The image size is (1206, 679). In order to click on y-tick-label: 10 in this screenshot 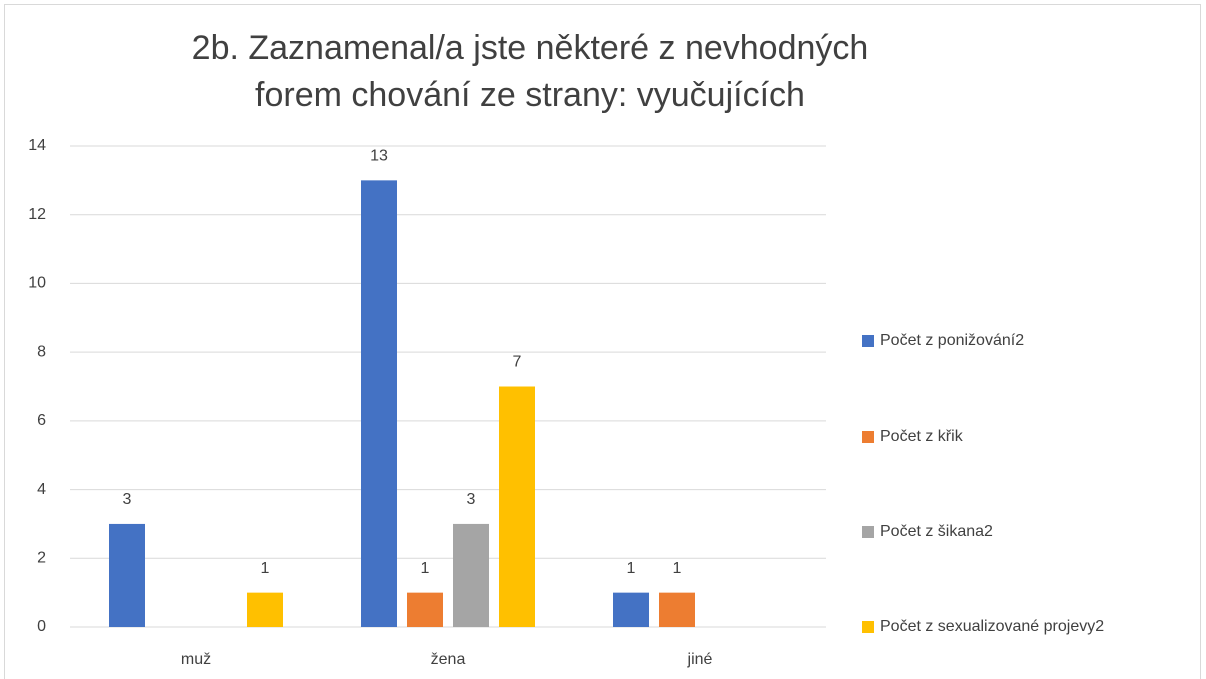, I will do `click(37, 283)`.